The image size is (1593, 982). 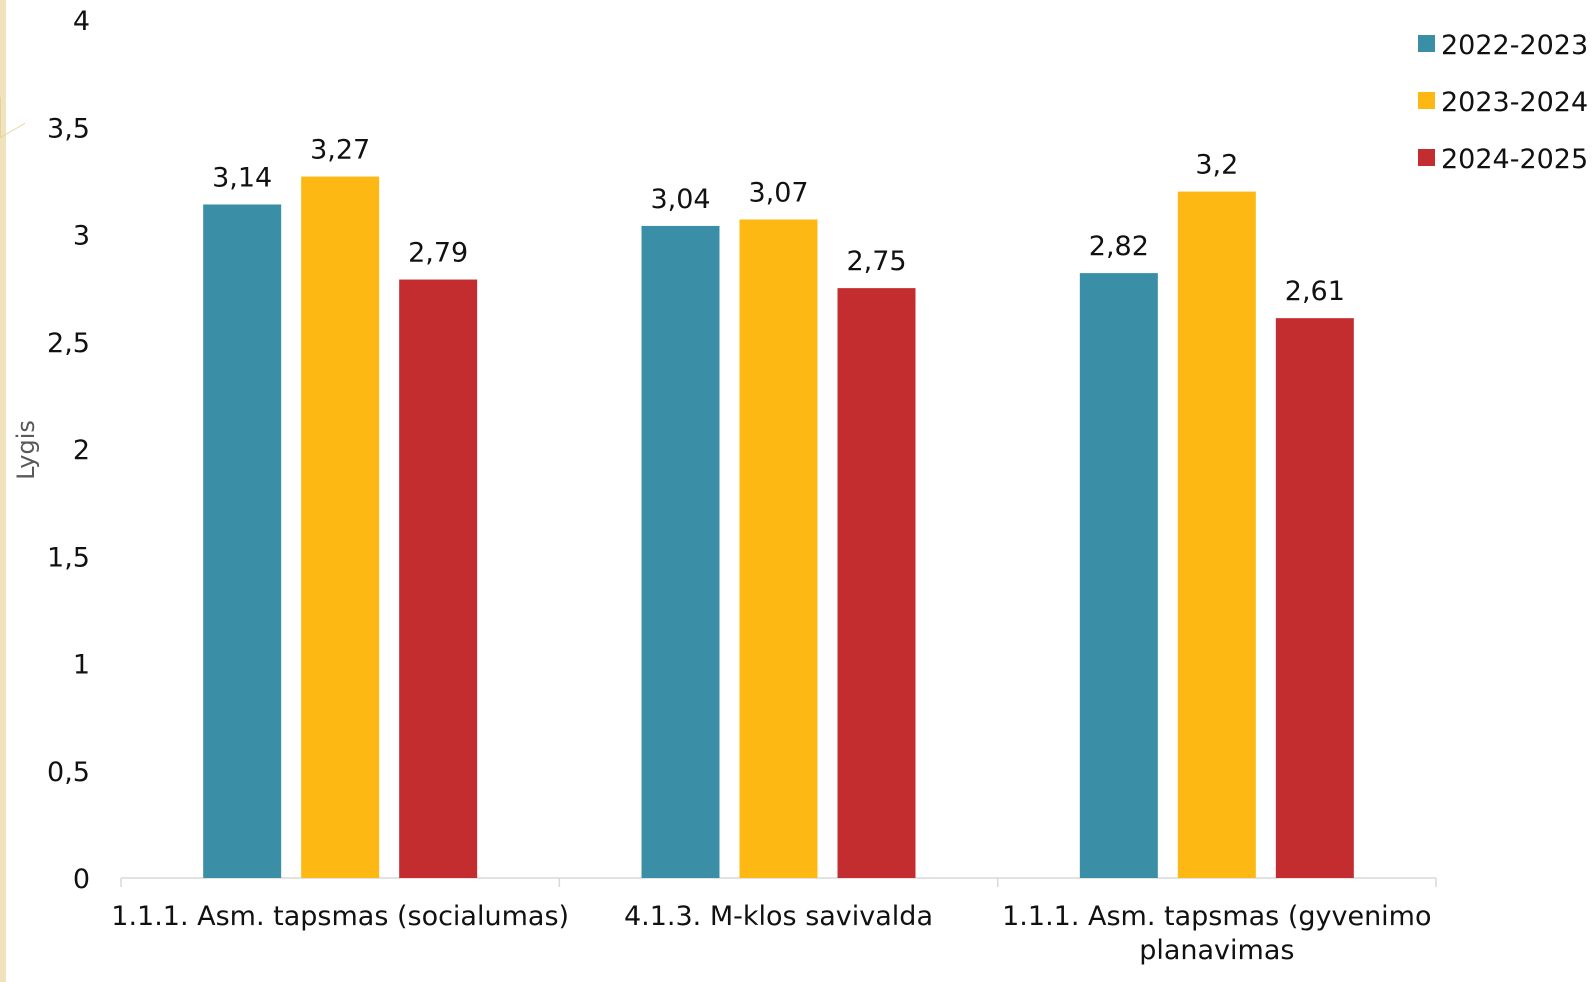 What do you see at coordinates (68, 772) in the screenshot?
I see `y-tick-label: 0,5` at bounding box center [68, 772].